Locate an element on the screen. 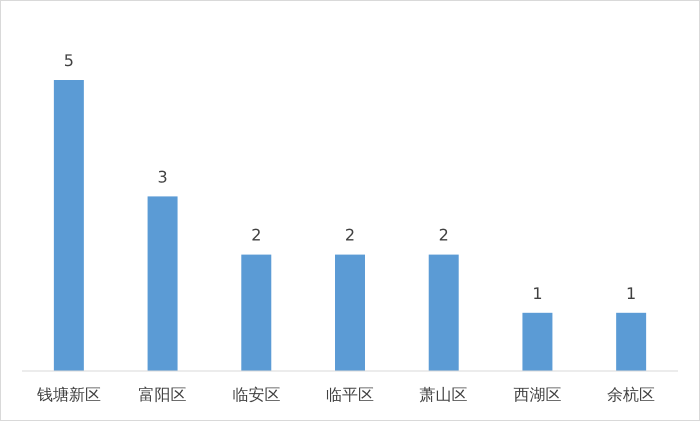 The height and width of the screenshot is (421, 700). x-tick-label: 临平区 is located at coordinates (350, 394).